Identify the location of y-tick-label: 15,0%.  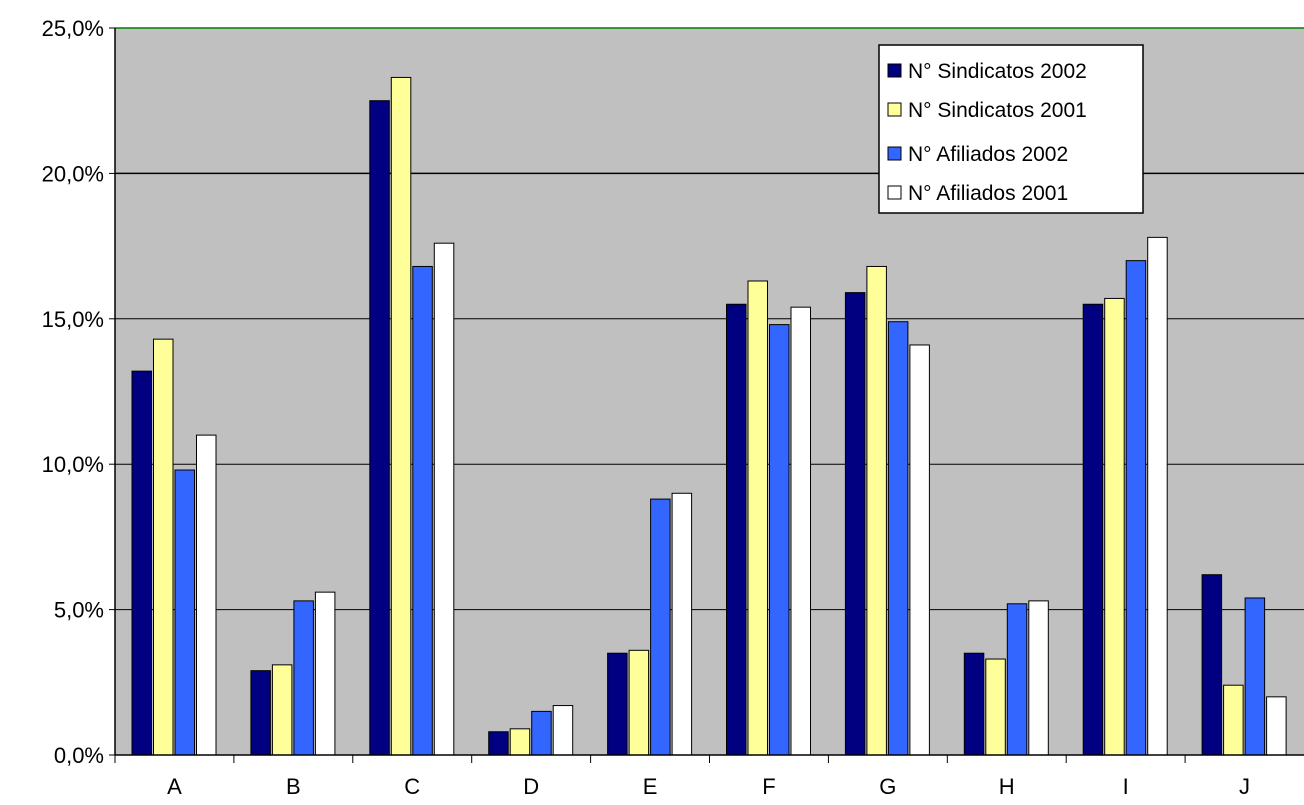
(73, 319).